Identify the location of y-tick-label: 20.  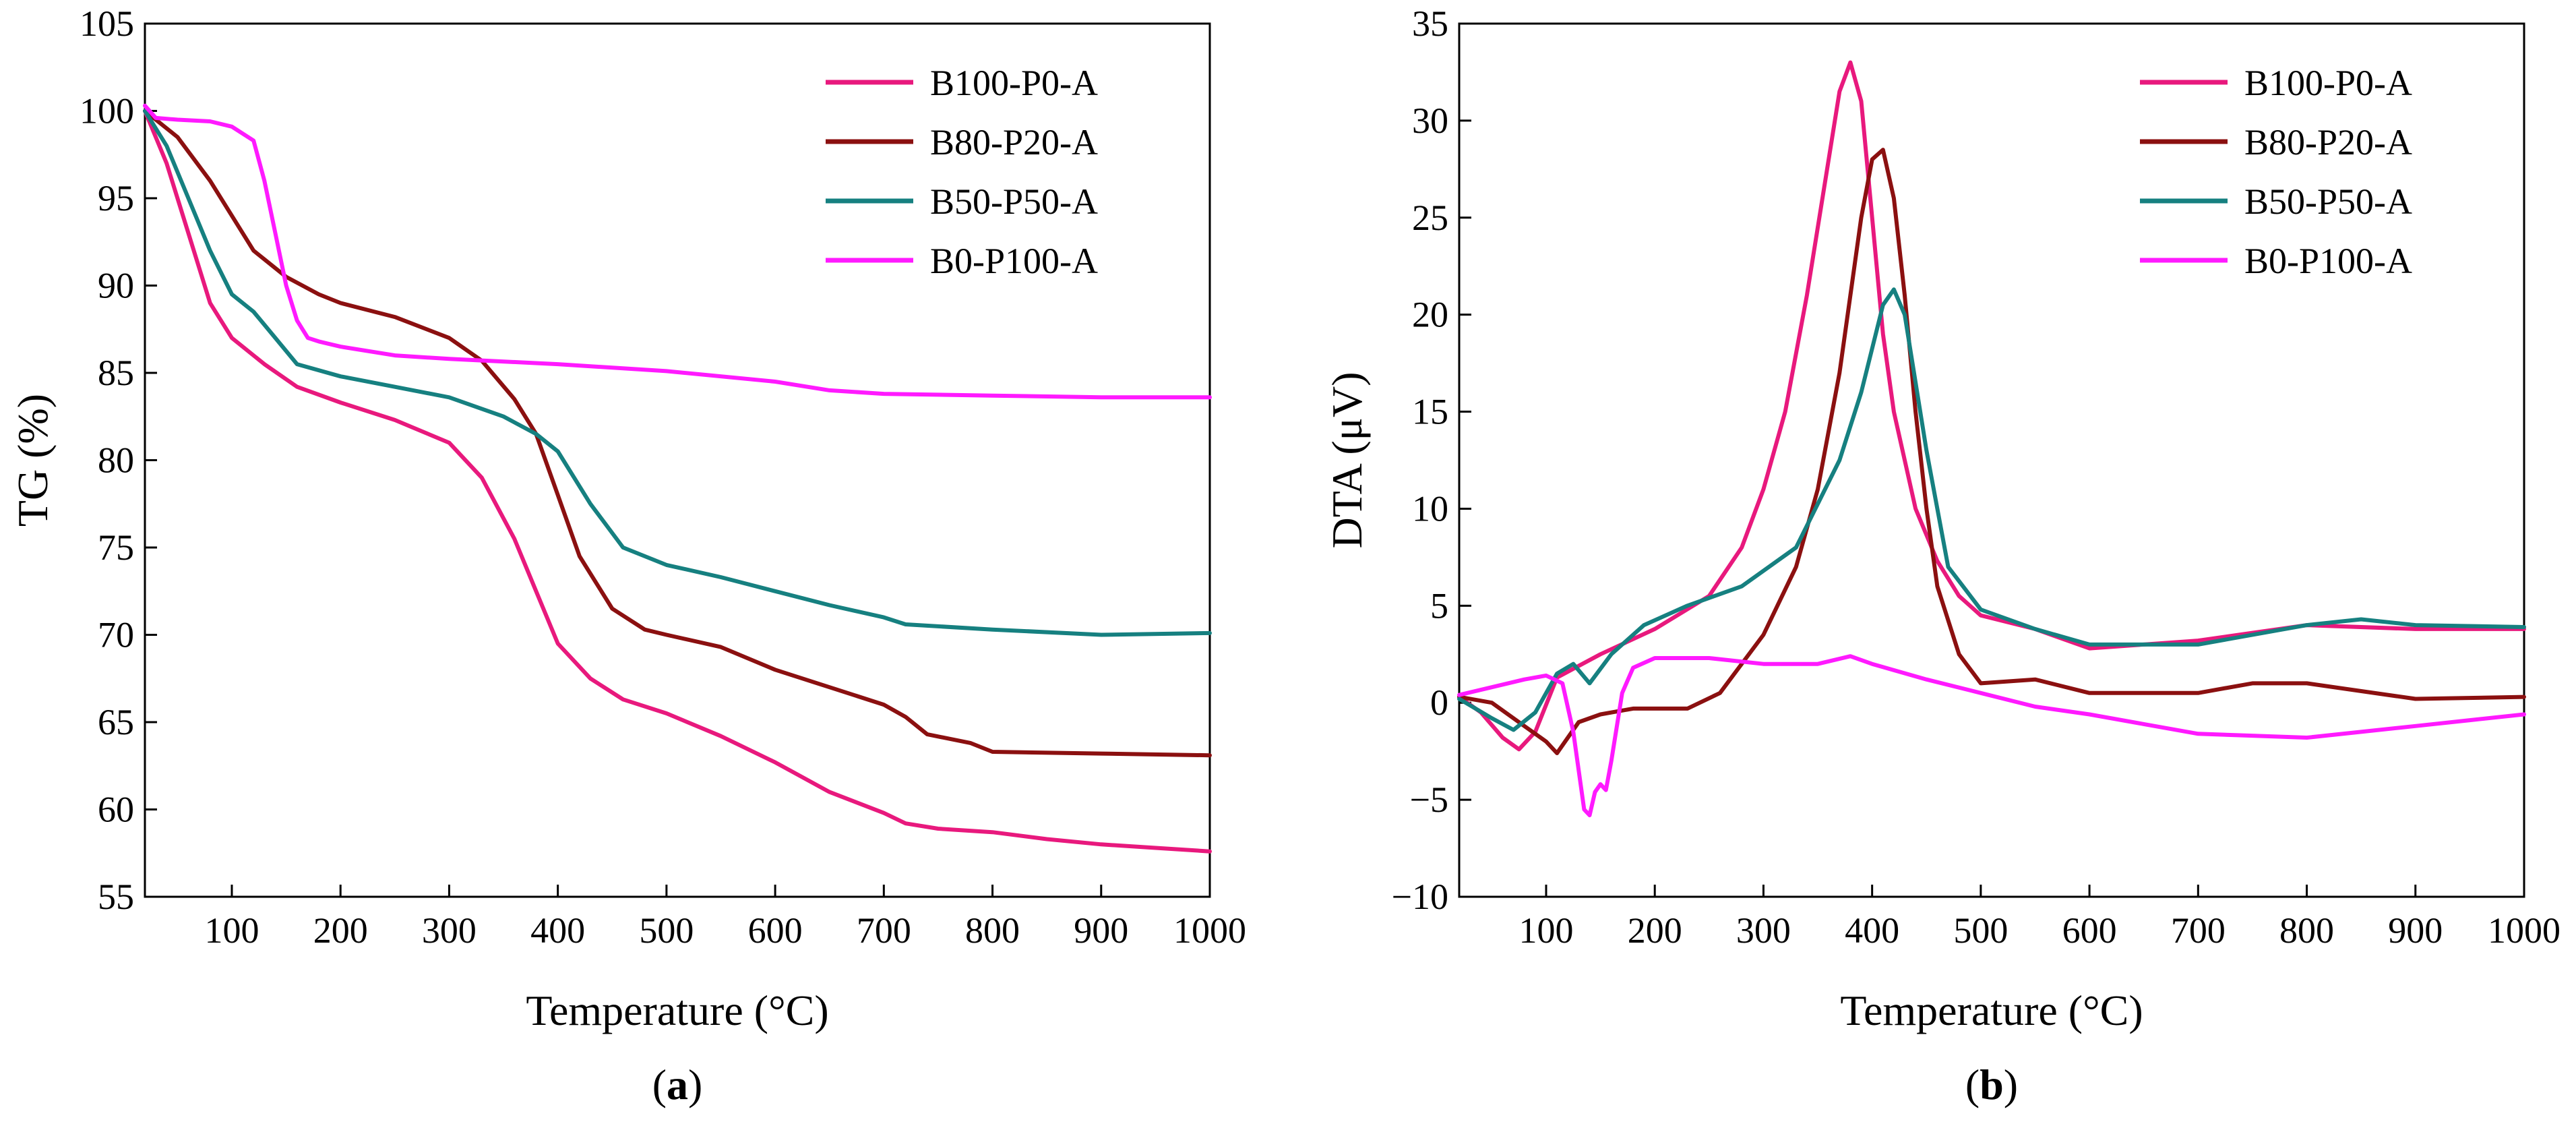
(1430, 315).